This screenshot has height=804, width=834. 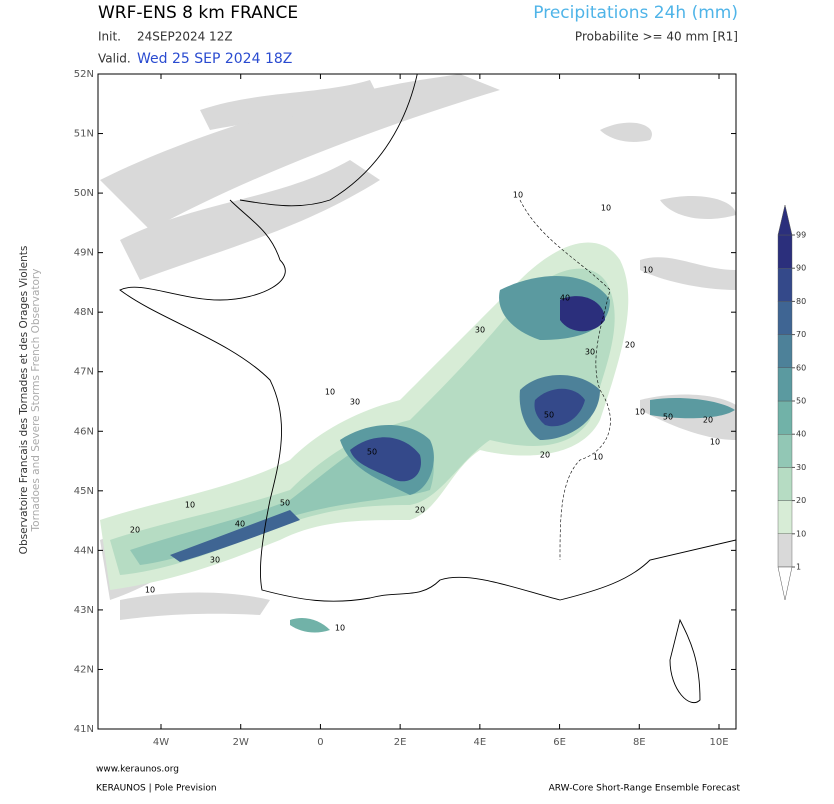 What do you see at coordinates (798, 567) in the screenshot?
I see `colorbar-label: 1` at bounding box center [798, 567].